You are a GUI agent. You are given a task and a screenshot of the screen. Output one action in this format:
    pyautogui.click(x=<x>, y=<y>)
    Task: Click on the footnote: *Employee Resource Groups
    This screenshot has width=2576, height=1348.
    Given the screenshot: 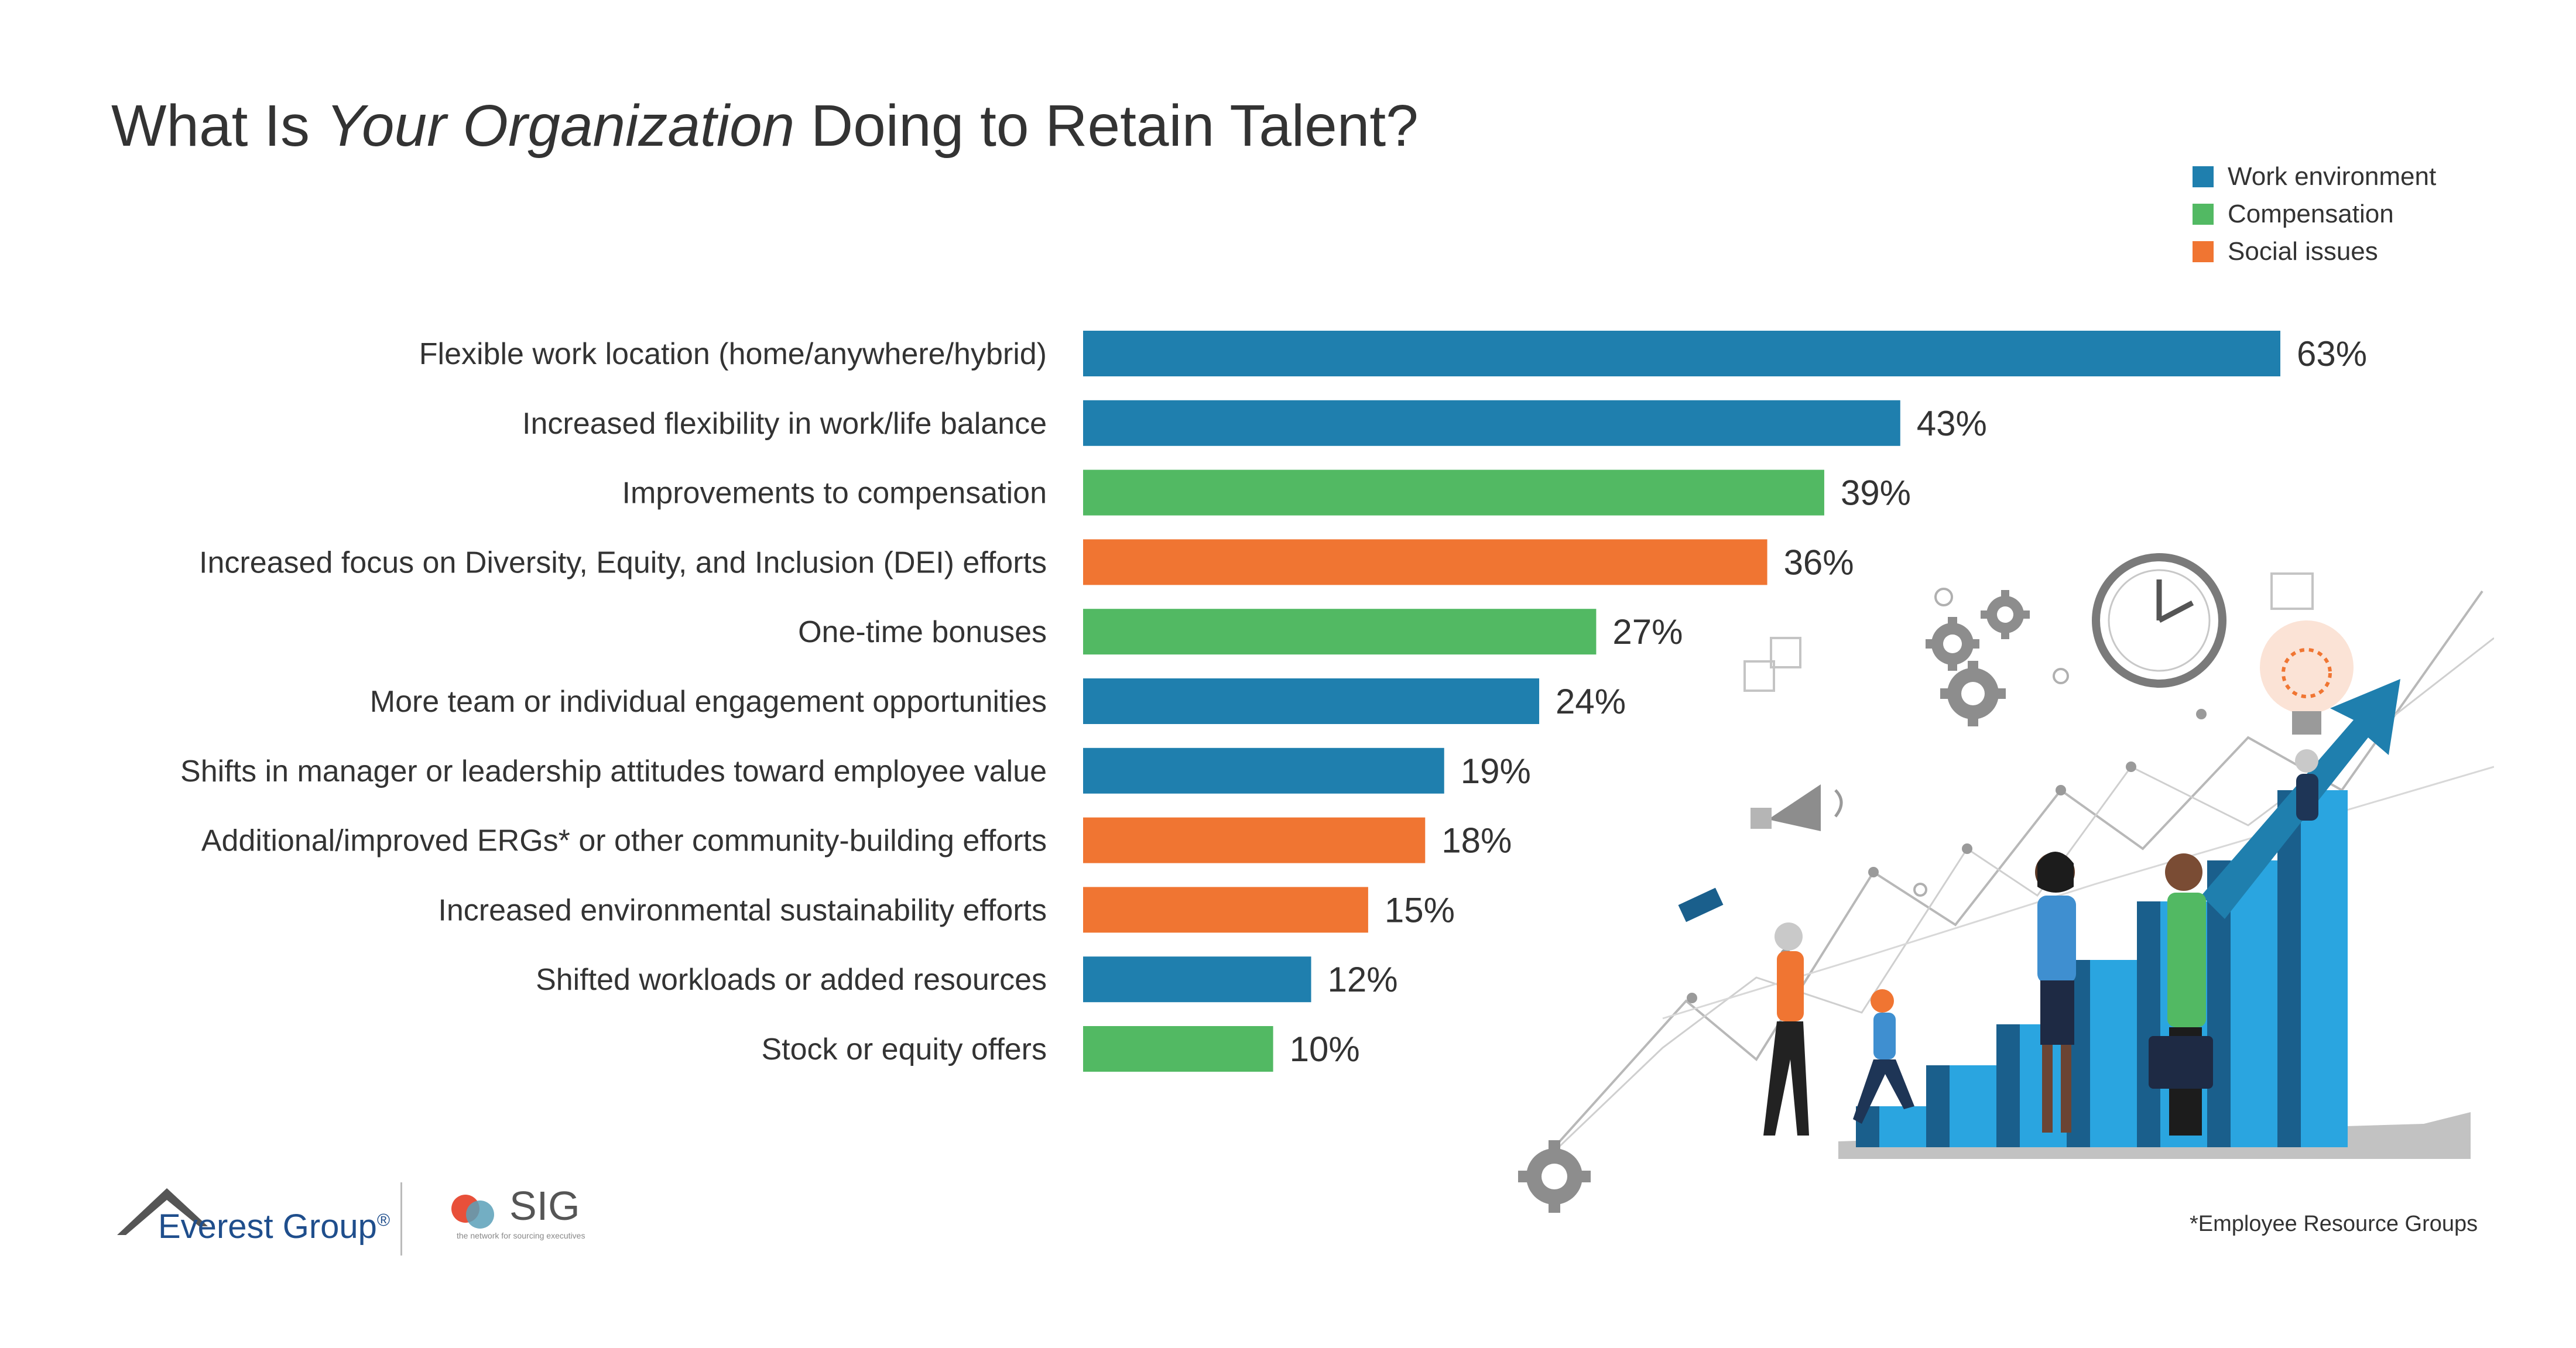 What is the action you would take?
    pyautogui.click(x=2334, y=1224)
    